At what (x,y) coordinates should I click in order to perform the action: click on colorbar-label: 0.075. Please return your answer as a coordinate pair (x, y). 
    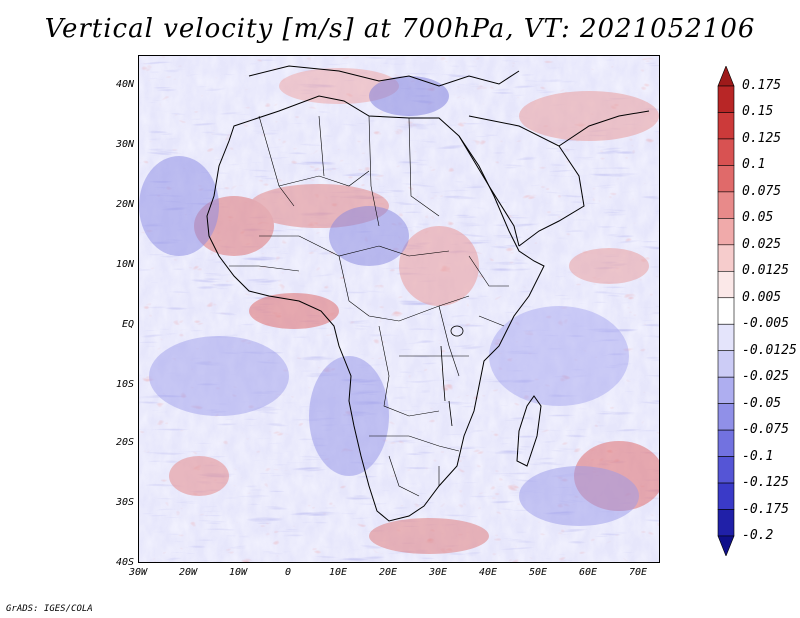
    Looking at the image, I should click on (762, 191).